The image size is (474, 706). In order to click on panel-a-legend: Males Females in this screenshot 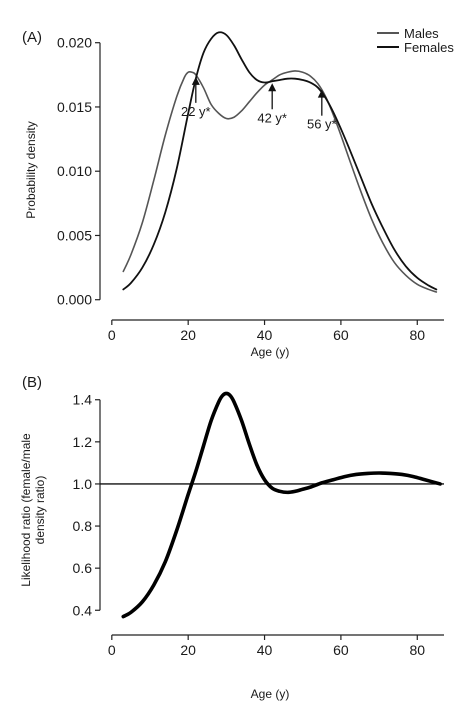, I will do `click(415, 40)`.